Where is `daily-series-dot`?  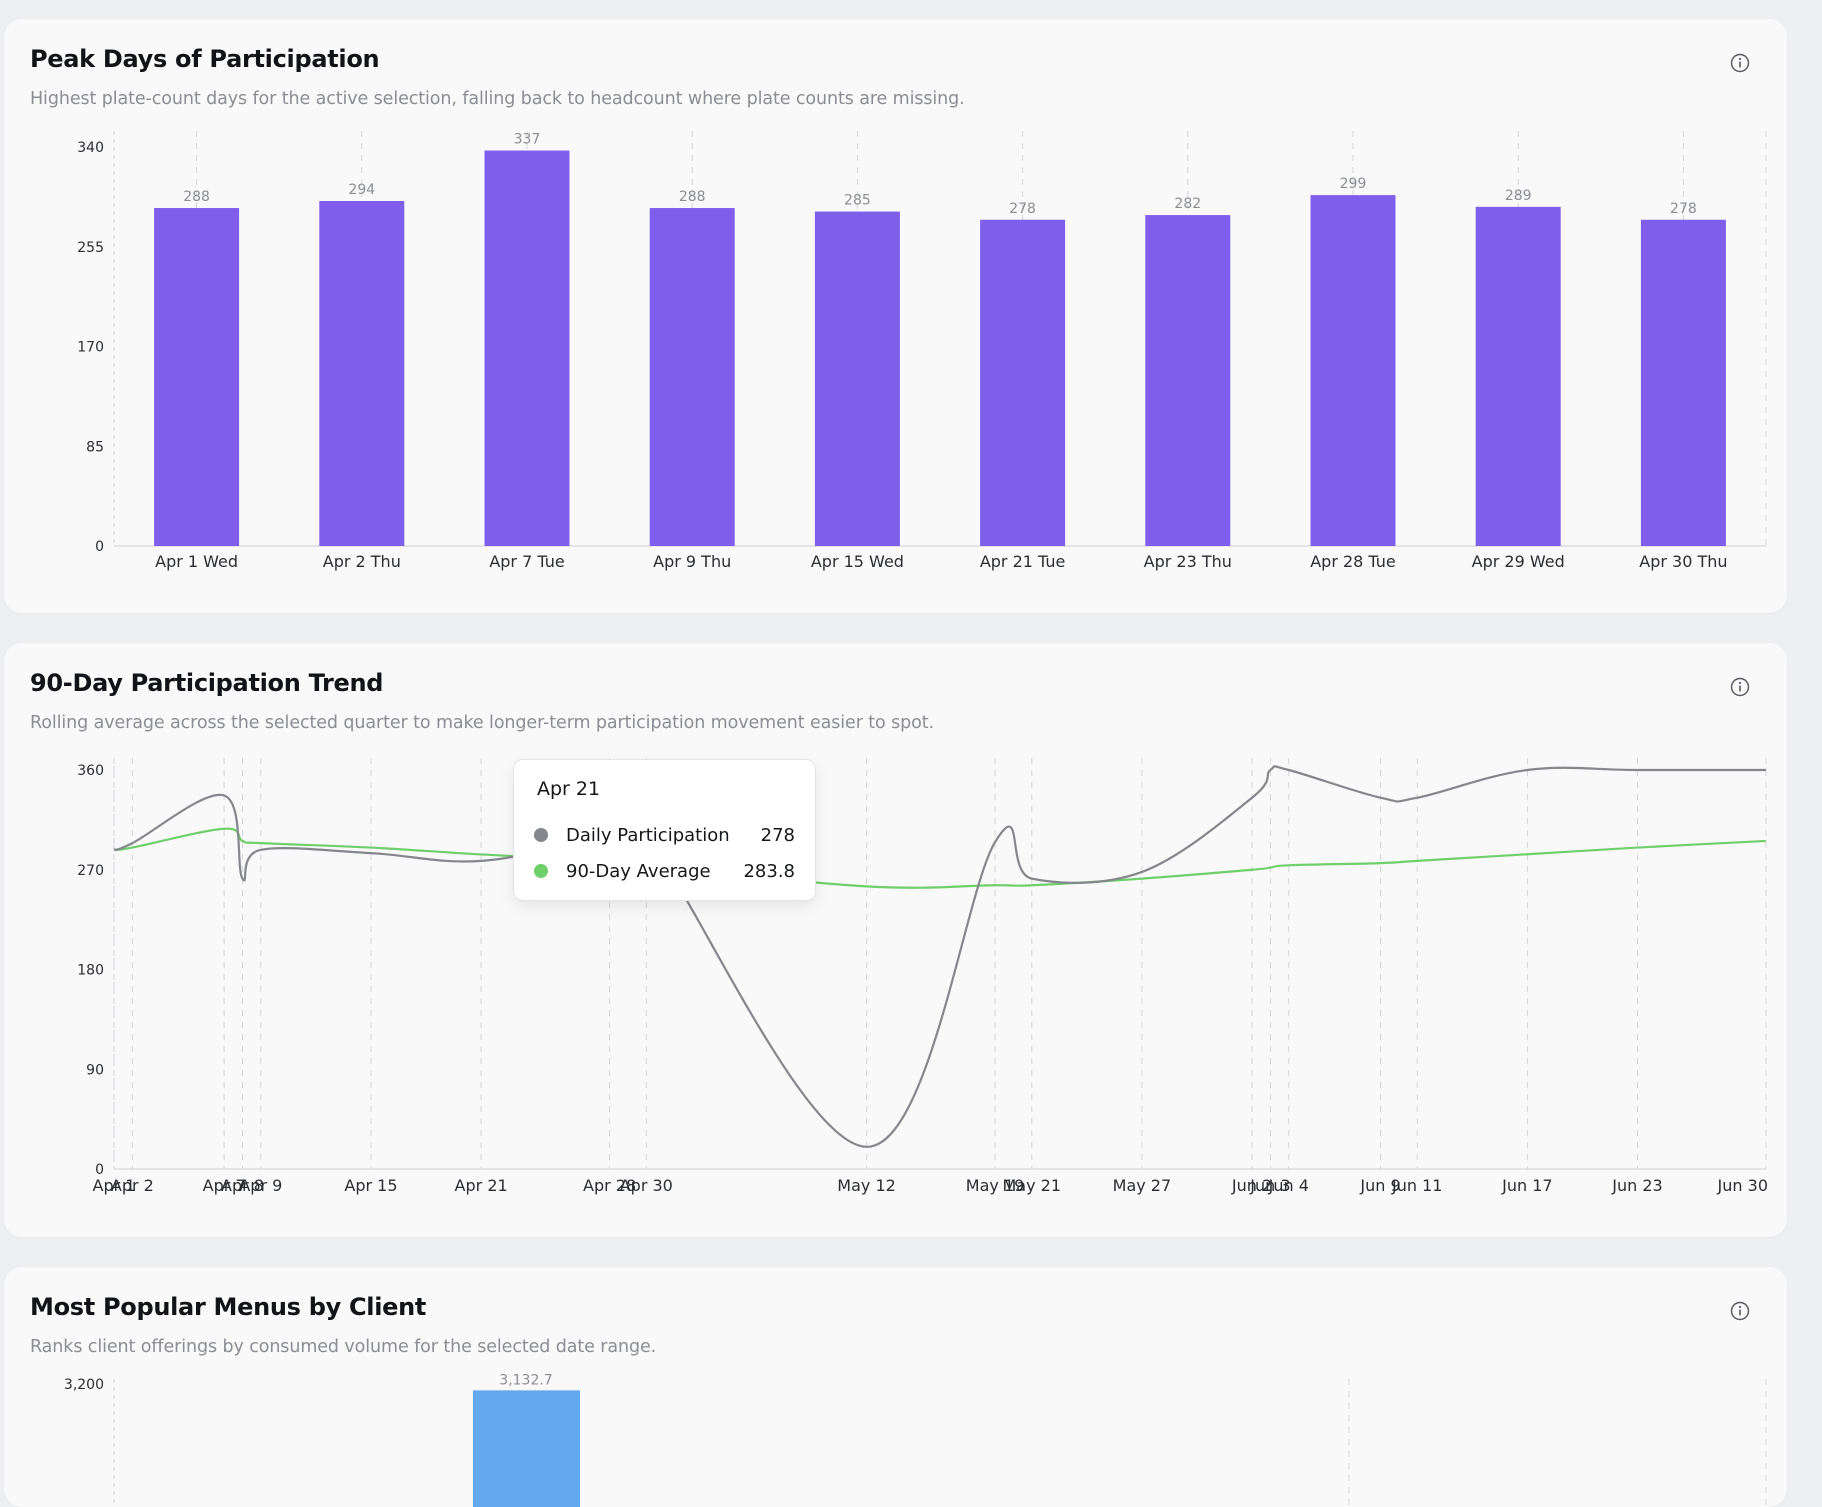
daily-series-dot is located at coordinates (541, 835).